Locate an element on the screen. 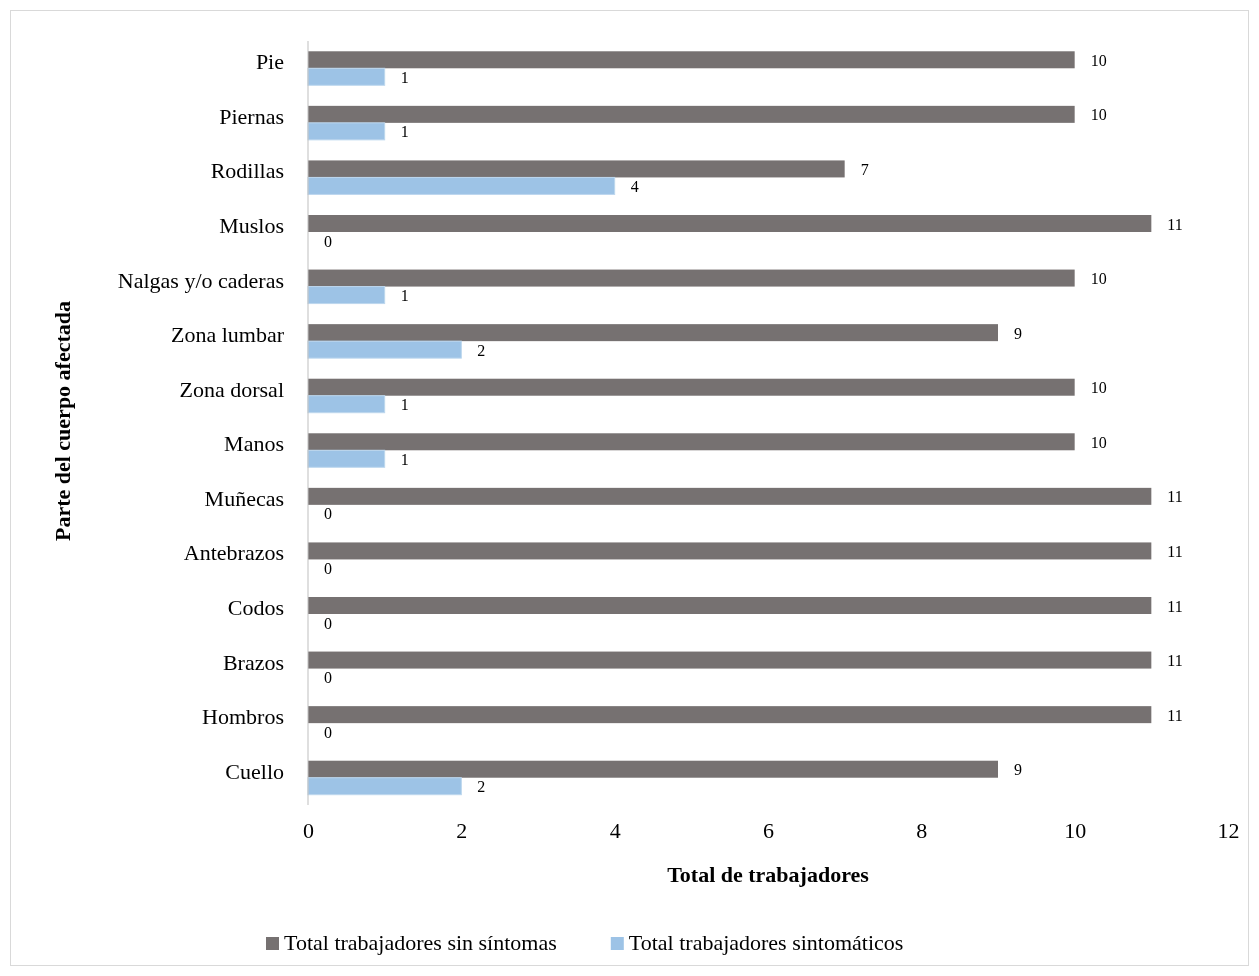  x-tick-label: 0 is located at coordinates (308, 830).